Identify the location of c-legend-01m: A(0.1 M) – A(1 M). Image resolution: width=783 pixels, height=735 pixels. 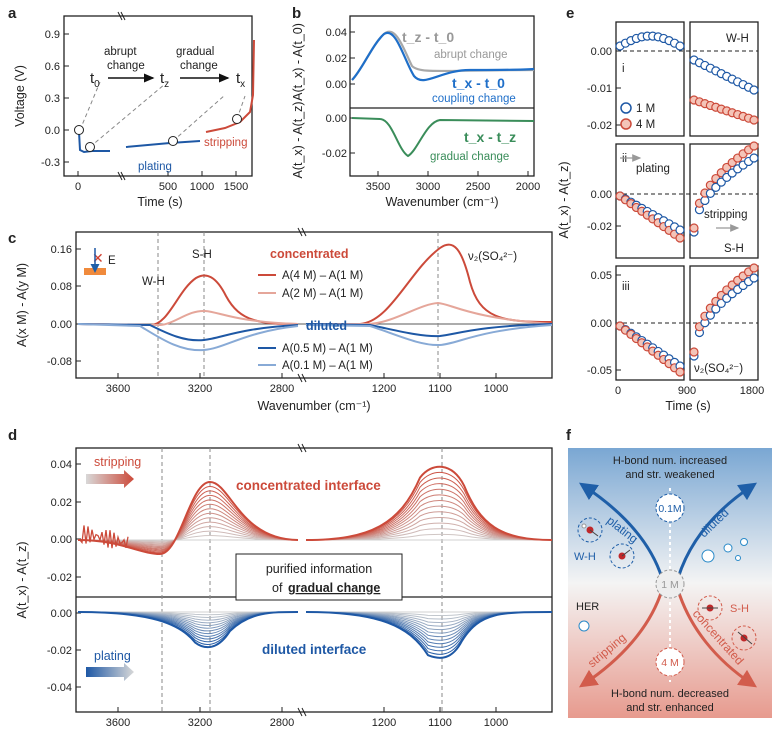
(327, 366).